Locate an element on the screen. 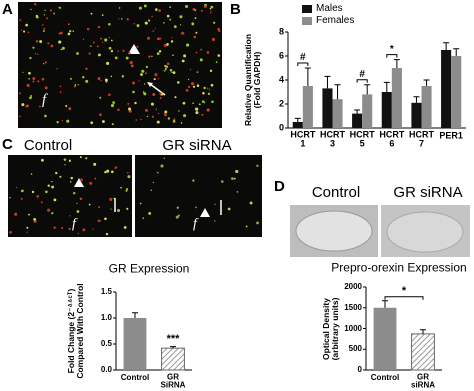 This screenshot has height=391, width=474. x-tick-label: GR SiRNA is located at coordinates (173, 381).